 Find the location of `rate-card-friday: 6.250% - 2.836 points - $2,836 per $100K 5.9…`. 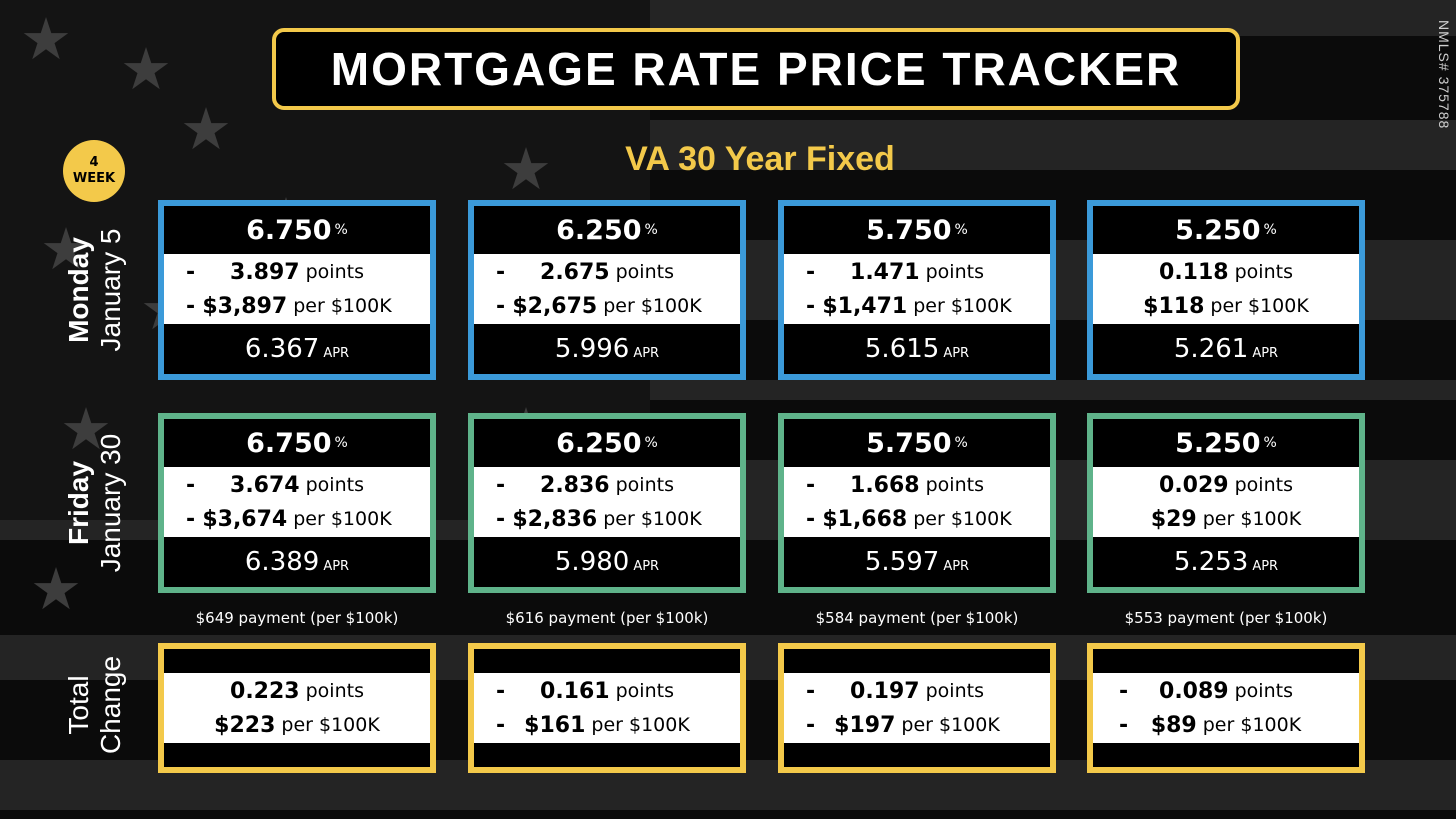

rate-card-friday: 6.250% - 2.836 points - $2,836 per $100K 5.9… is located at coordinates (607, 503).